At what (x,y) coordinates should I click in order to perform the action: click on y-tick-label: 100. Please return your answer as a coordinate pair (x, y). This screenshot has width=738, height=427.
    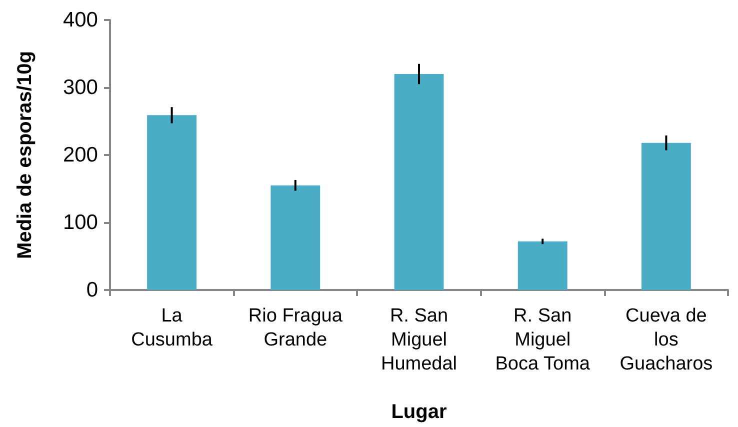
    Looking at the image, I should click on (80, 222).